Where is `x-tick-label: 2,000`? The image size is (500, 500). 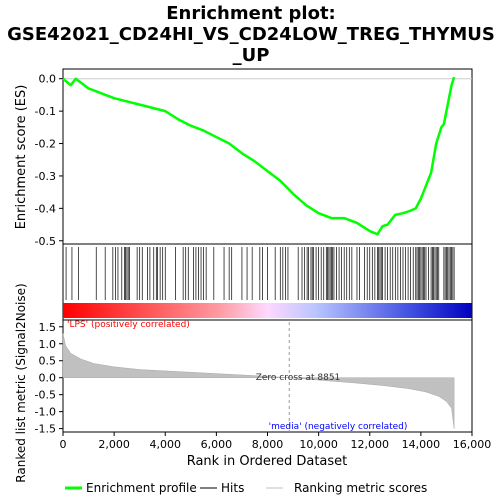 x-tick-label: 2,000 is located at coordinates (114, 444).